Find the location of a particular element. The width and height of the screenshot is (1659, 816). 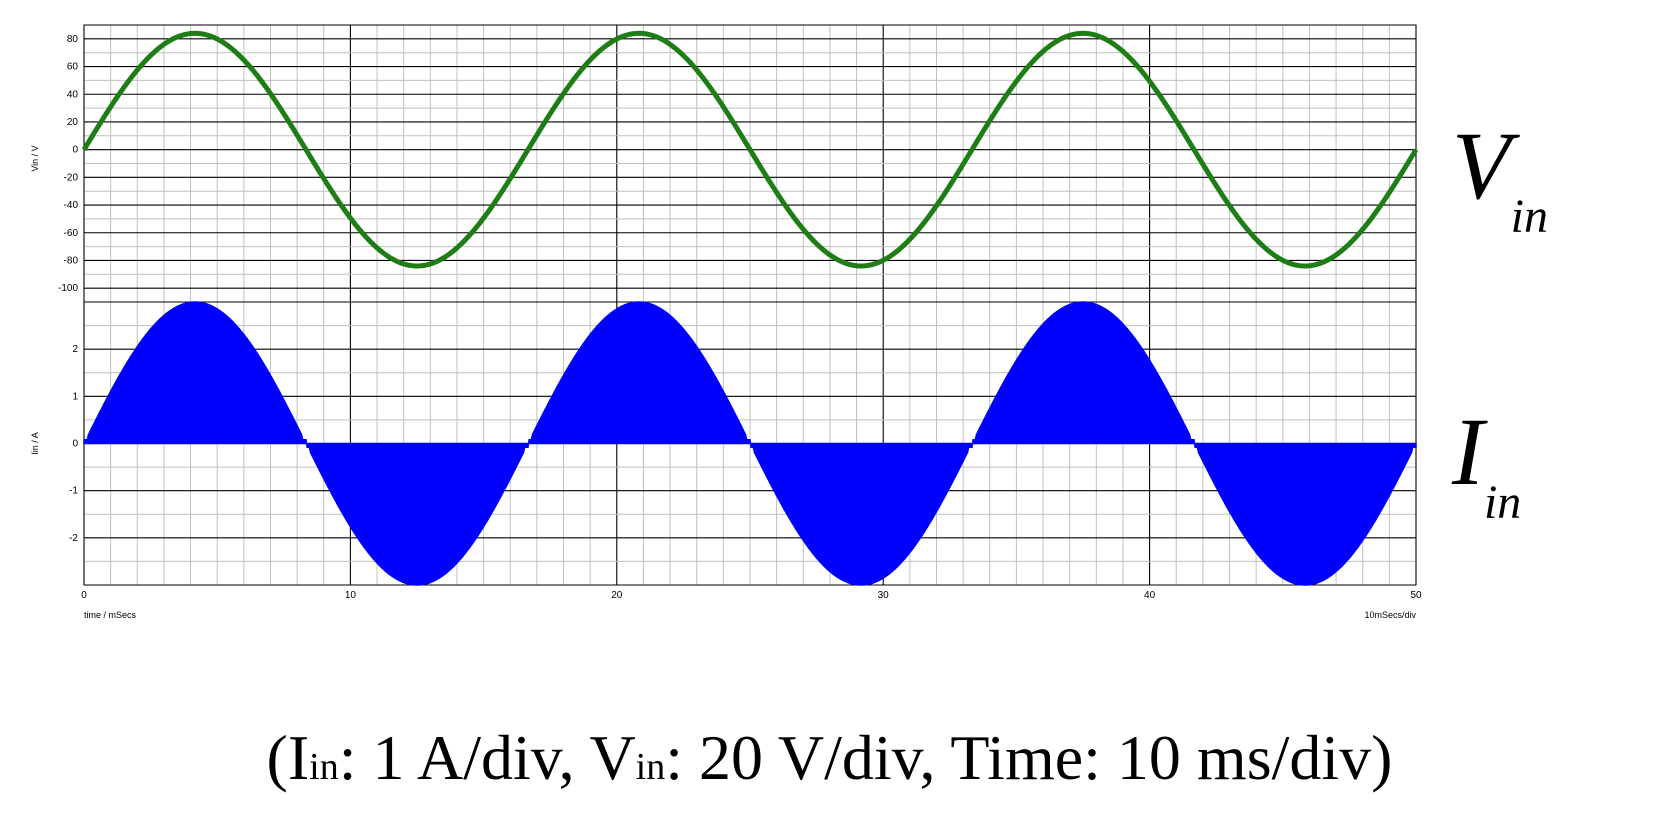

vin-label-sub: in is located at coordinates (1529, 216).